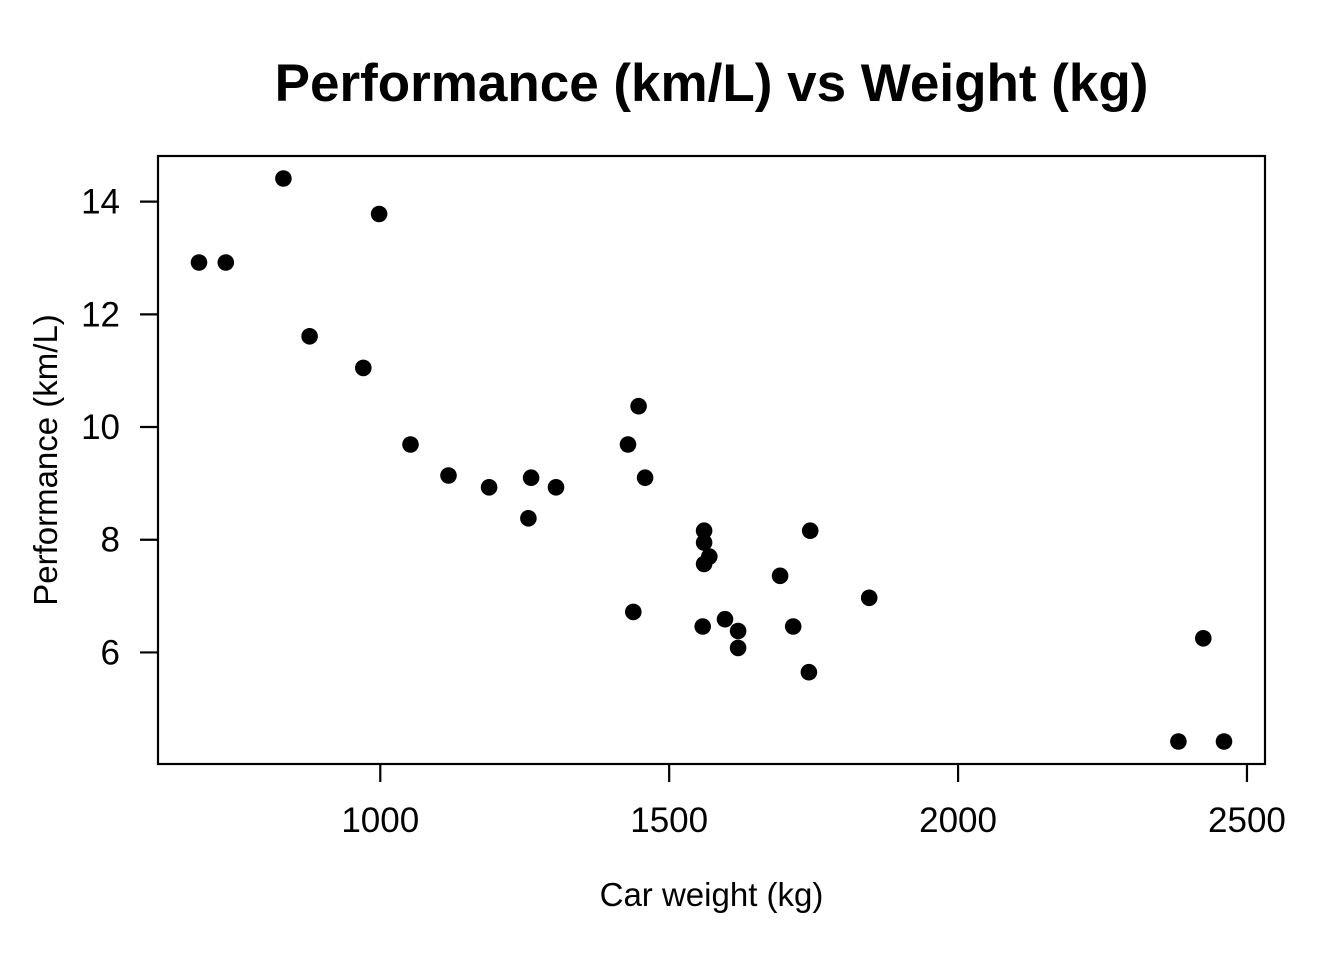 Image resolution: width=1344 pixels, height=960 pixels. Describe the element at coordinates (712, 894) in the screenshot. I see `x-axis-label: Car weight (kg)` at that location.